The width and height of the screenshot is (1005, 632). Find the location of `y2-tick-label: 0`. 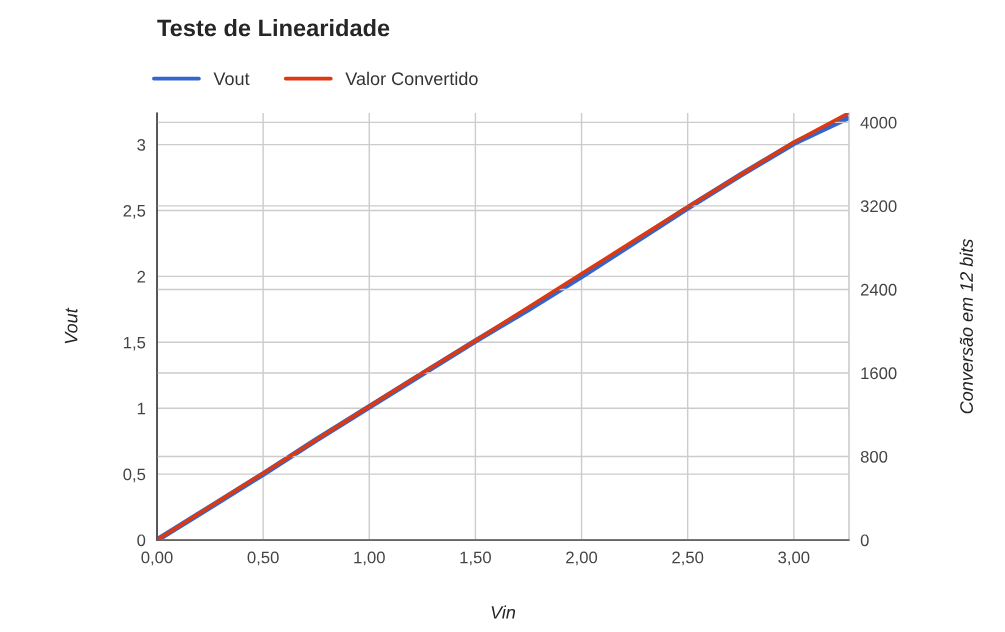

y2-tick-label: 0 is located at coordinates (864, 540).